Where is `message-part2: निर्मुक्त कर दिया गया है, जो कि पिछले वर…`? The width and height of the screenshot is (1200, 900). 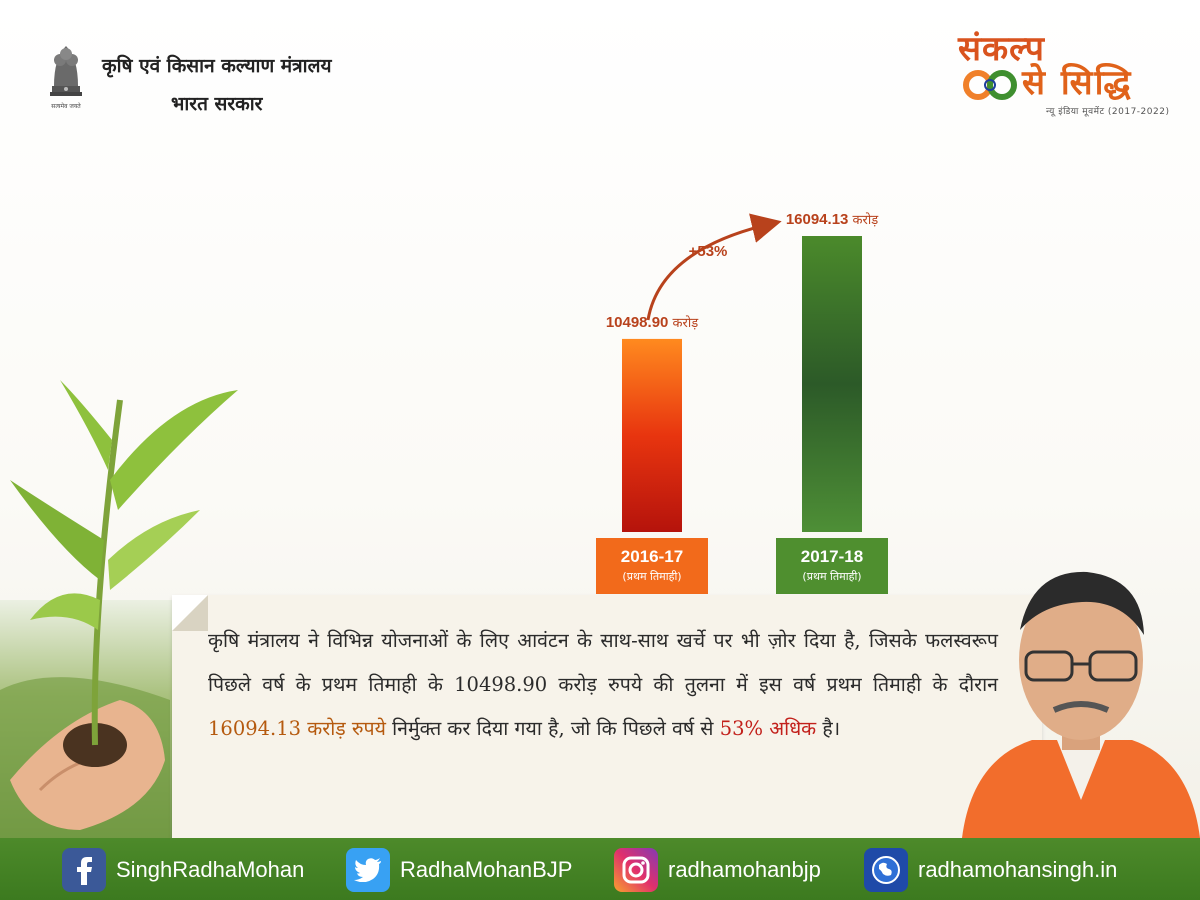
message-part2: निर्मुक्त कर दिया गया है, जो कि पिछले वर… is located at coordinates (552, 728).